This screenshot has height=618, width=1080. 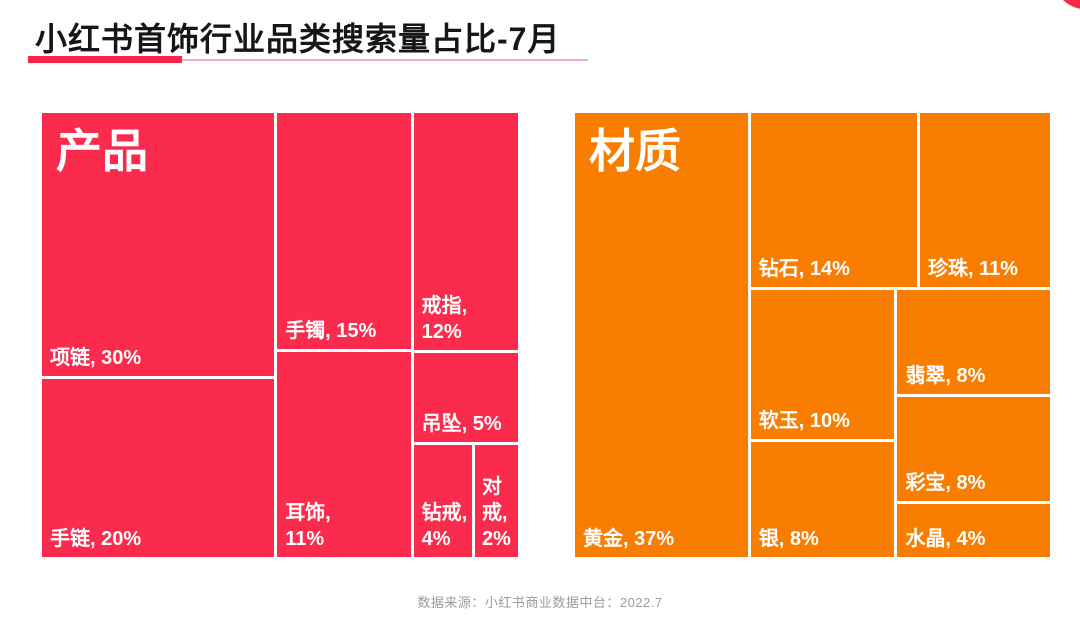 I want to click on cell-necklace: 产品 项链, 30%, so click(x=158, y=245).